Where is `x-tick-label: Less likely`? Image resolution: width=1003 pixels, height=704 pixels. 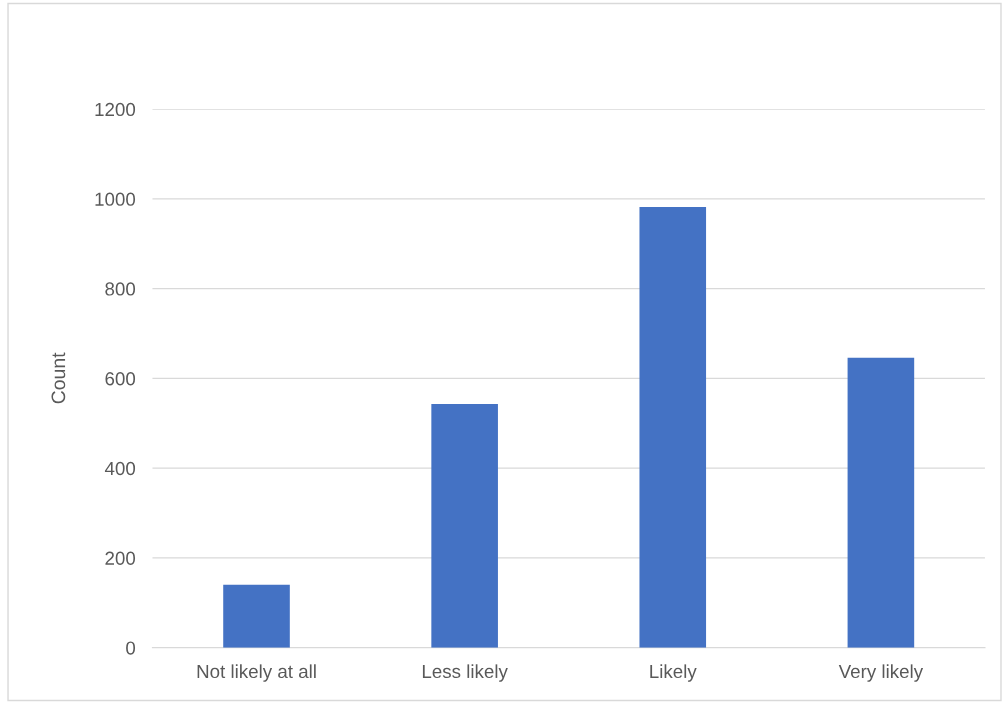 x-tick-label: Less likely is located at coordinates (465, 673).